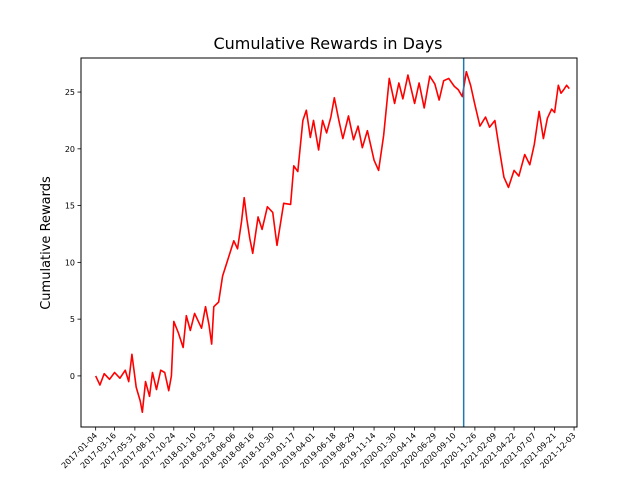 This screenshot has width=640, height=480. Describe the element at coordinates (70, 206) in the screenshot. I see `y-tick-label: 15` at that location.